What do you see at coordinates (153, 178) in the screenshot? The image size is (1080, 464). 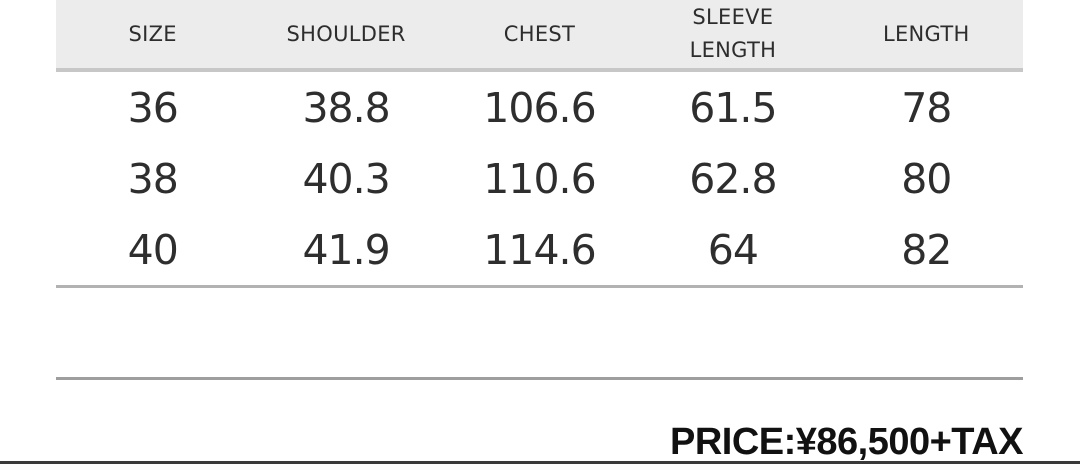 I see `cell-size: 38` at bounding box center [153, 178].